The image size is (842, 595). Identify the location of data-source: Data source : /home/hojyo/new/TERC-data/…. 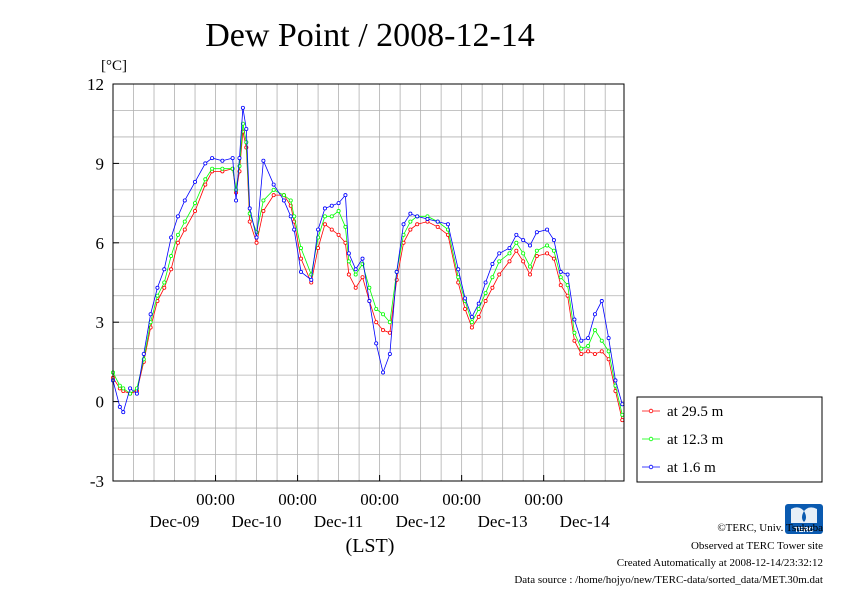
(668, 580).